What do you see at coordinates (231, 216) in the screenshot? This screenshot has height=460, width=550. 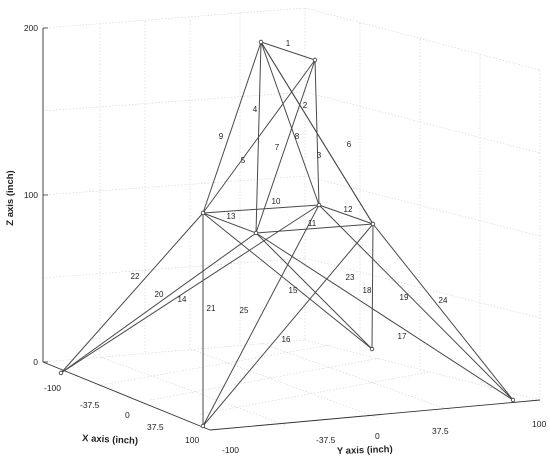 I see `member-label: 13` at bounding box center [231, 216].